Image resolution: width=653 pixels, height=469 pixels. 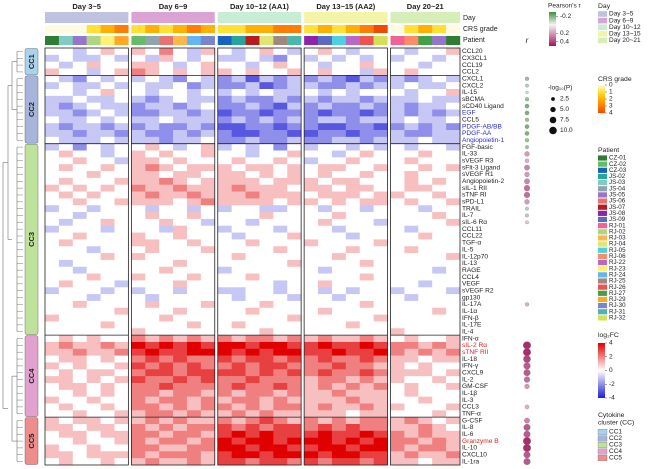 What do you see at coordinates (474, 40) in the screenshot?
I see `annotation-label: Patient` at bounding box center [474, 40].